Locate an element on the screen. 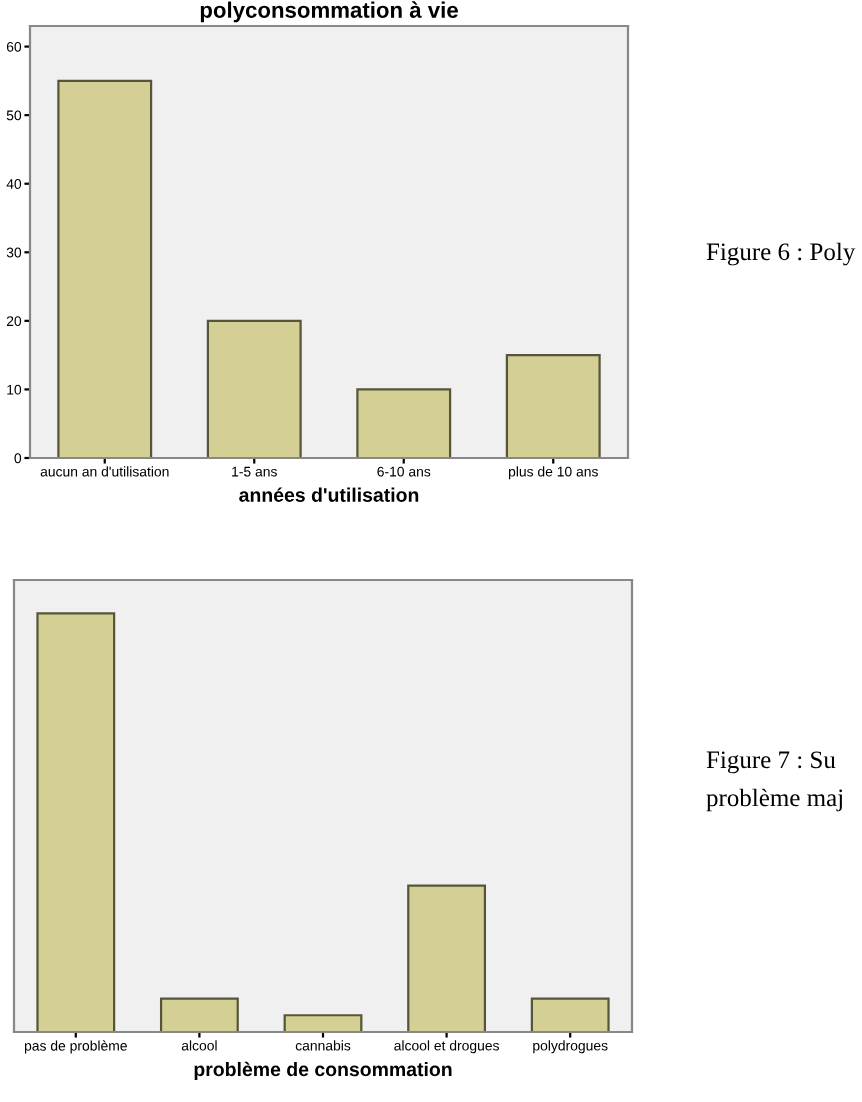  caption: Figure 7 : Su is located at coordinates (771, 762).